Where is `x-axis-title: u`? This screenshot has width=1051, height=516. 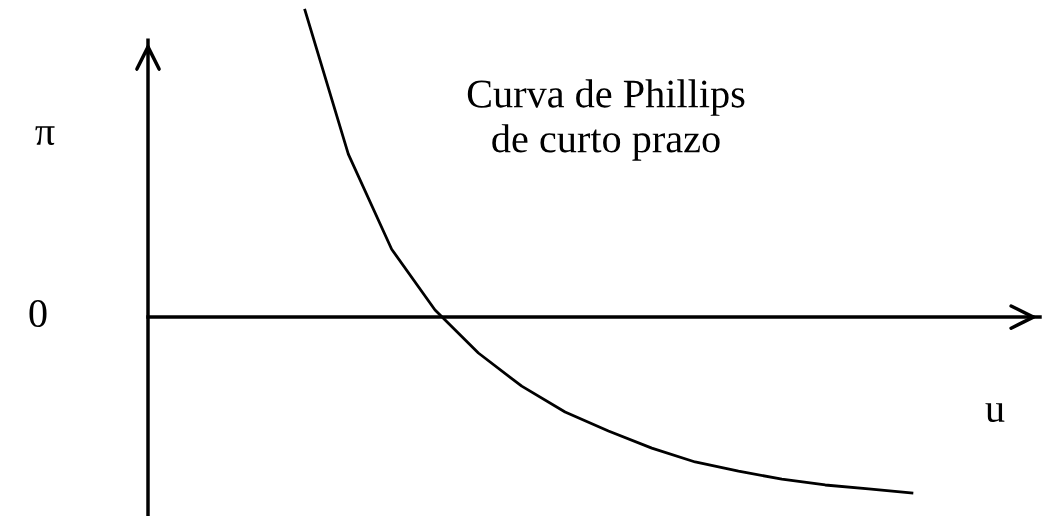
x-axis-title: u is located at coordinates (995, 413).